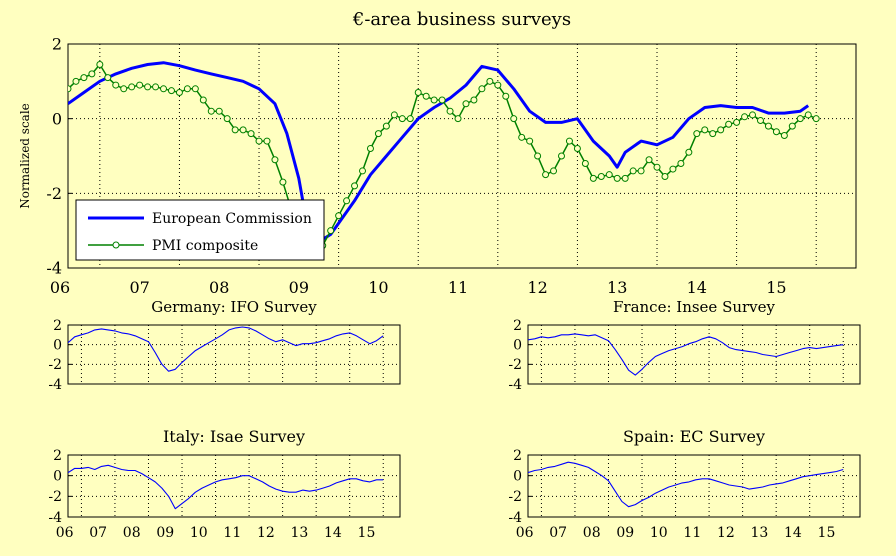 Image resolution: width=896 pixels, height=556 pixels. What do you see at coordinates (517, 477) in the screenshot?
I see `spain-ytick-label: 0` at bounding box center [517, 477].